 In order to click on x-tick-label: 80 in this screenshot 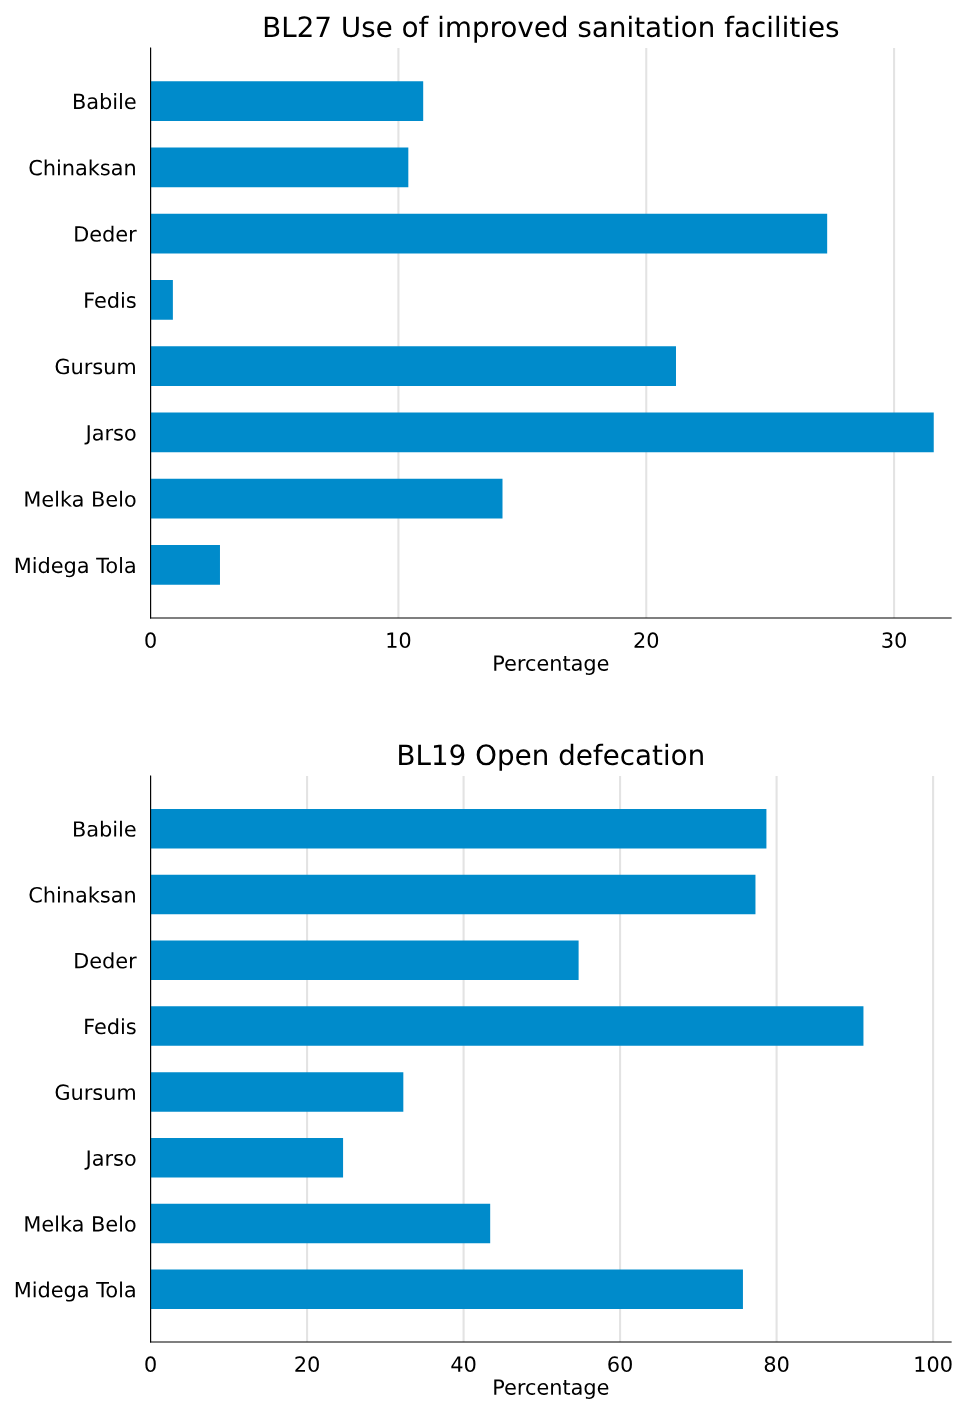, I will do `click(776, 1364)`.